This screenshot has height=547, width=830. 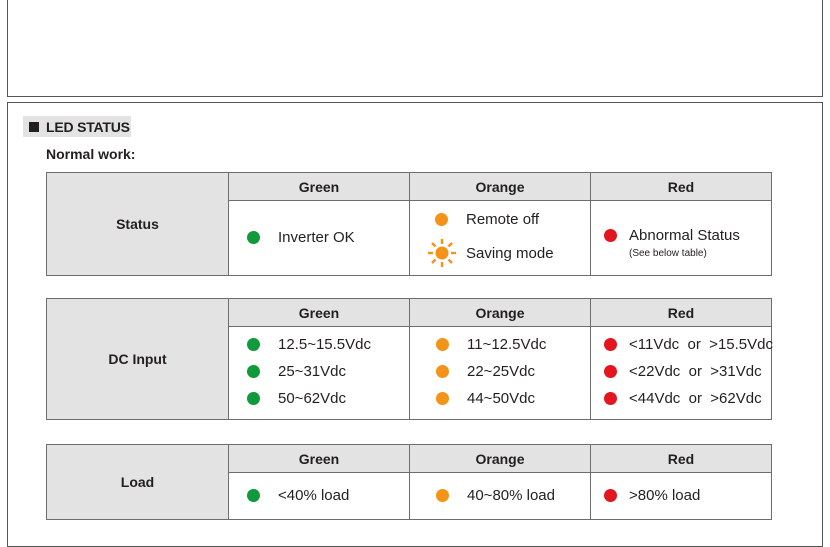 I want to click on status-orange-cell: Remote off Saving mode, so click(x=500, y=238).